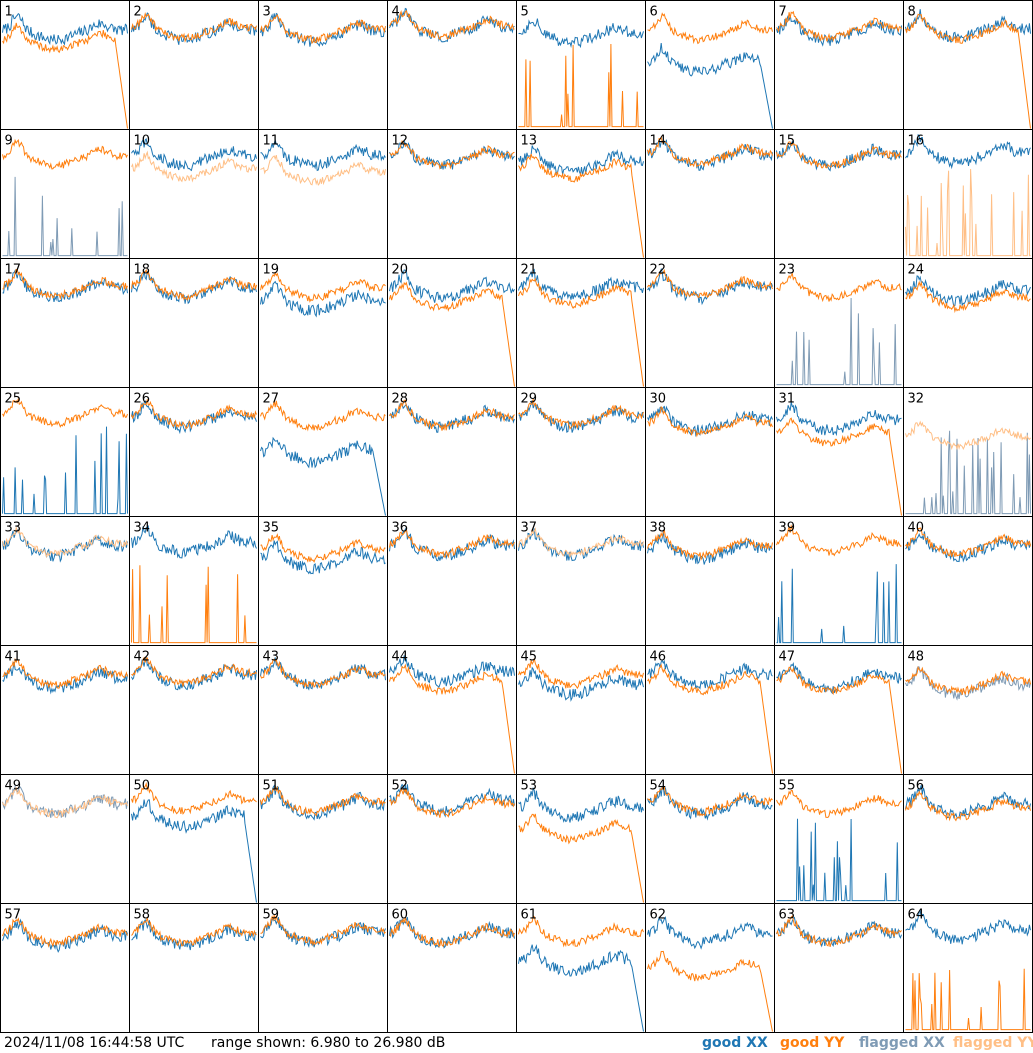 Image resolution: width=1033 pixels, height=1053 pixels. Describe the element at coordinates (902, 1043) in the screenshot. I see `legend-flagged-xx: flagged XX` at that location.